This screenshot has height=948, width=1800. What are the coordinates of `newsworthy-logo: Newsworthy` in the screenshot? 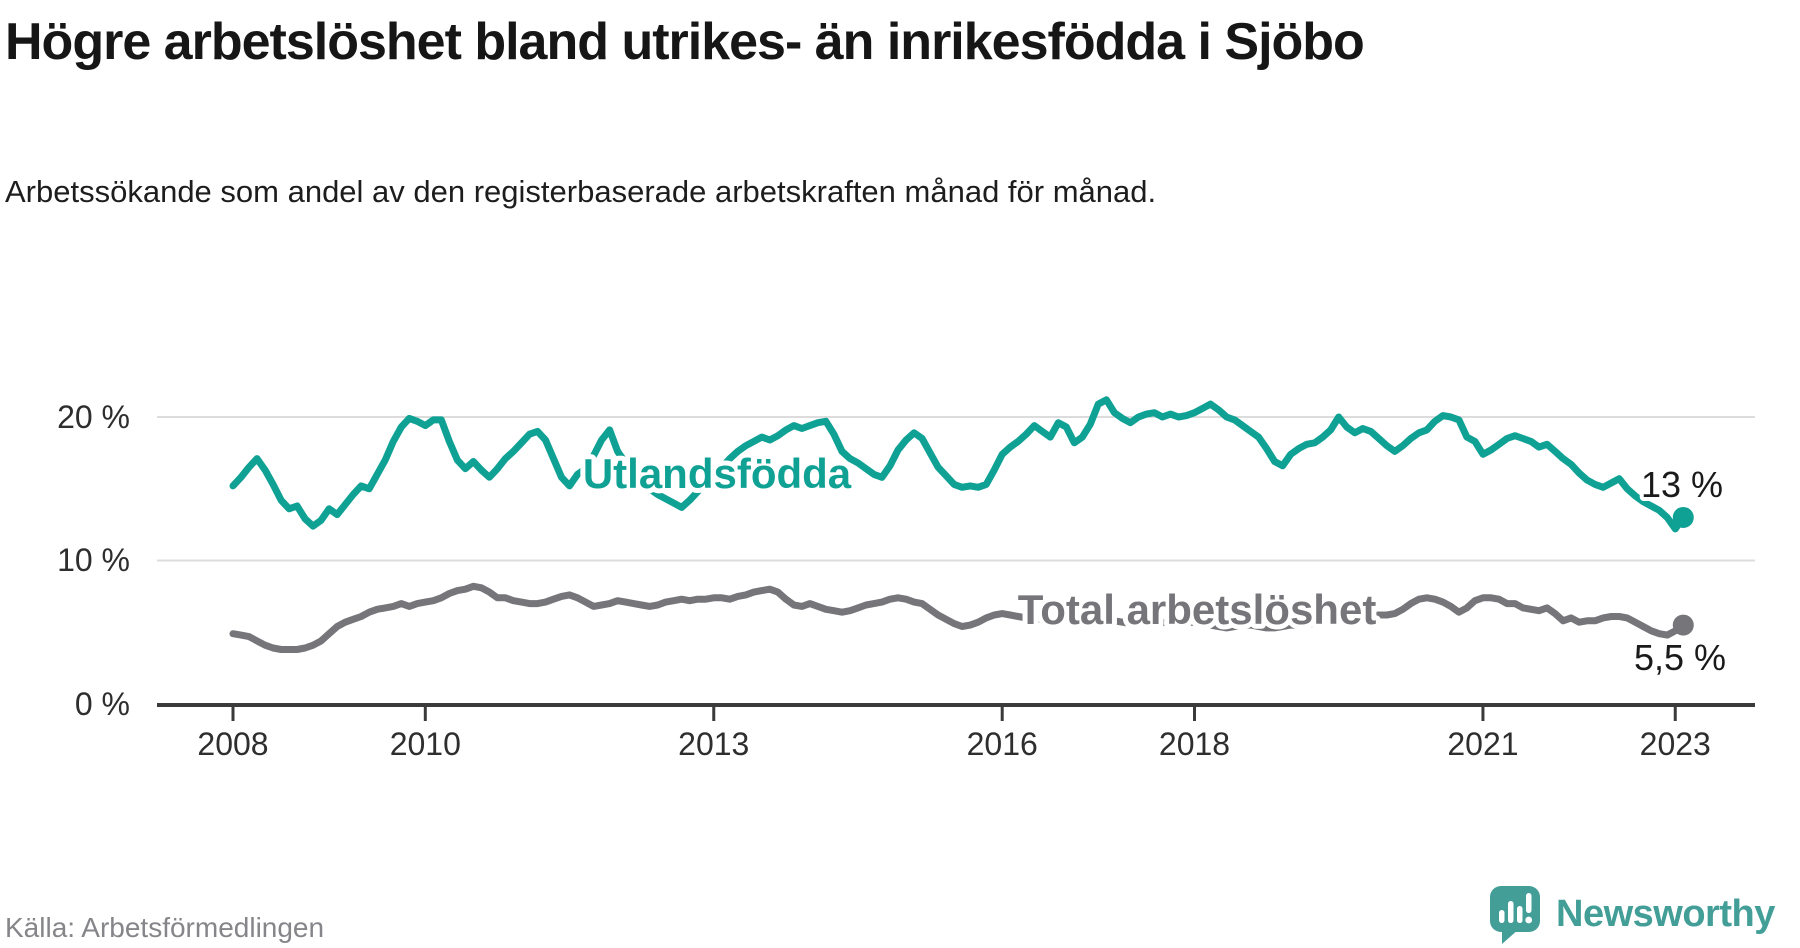 It's located at (1631, 914).